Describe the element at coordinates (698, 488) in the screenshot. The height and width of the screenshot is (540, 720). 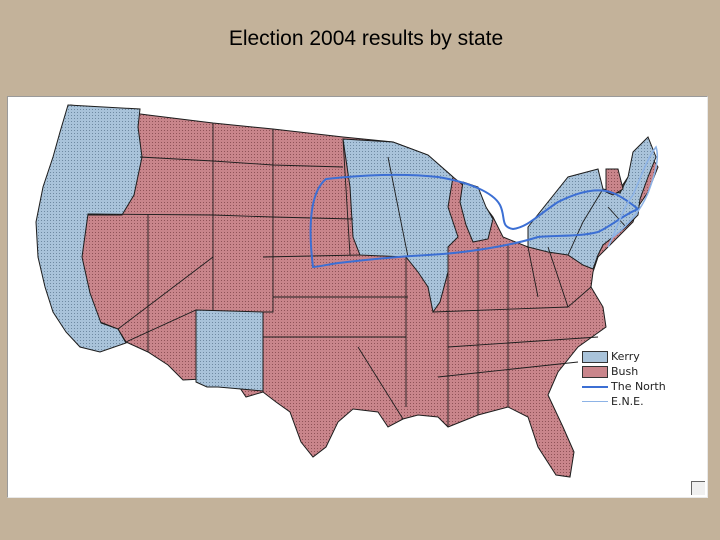
I see `resize-grip` at that location.